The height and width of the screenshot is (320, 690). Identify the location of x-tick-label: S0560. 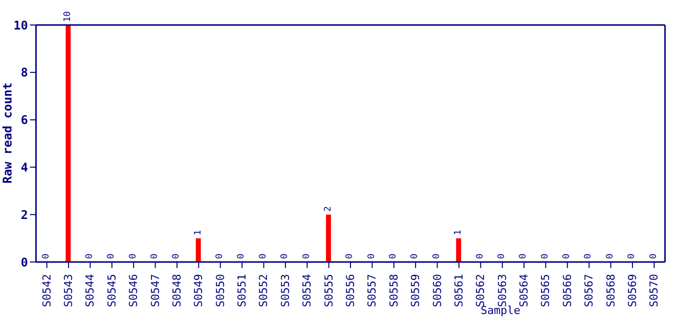
(437, 291).